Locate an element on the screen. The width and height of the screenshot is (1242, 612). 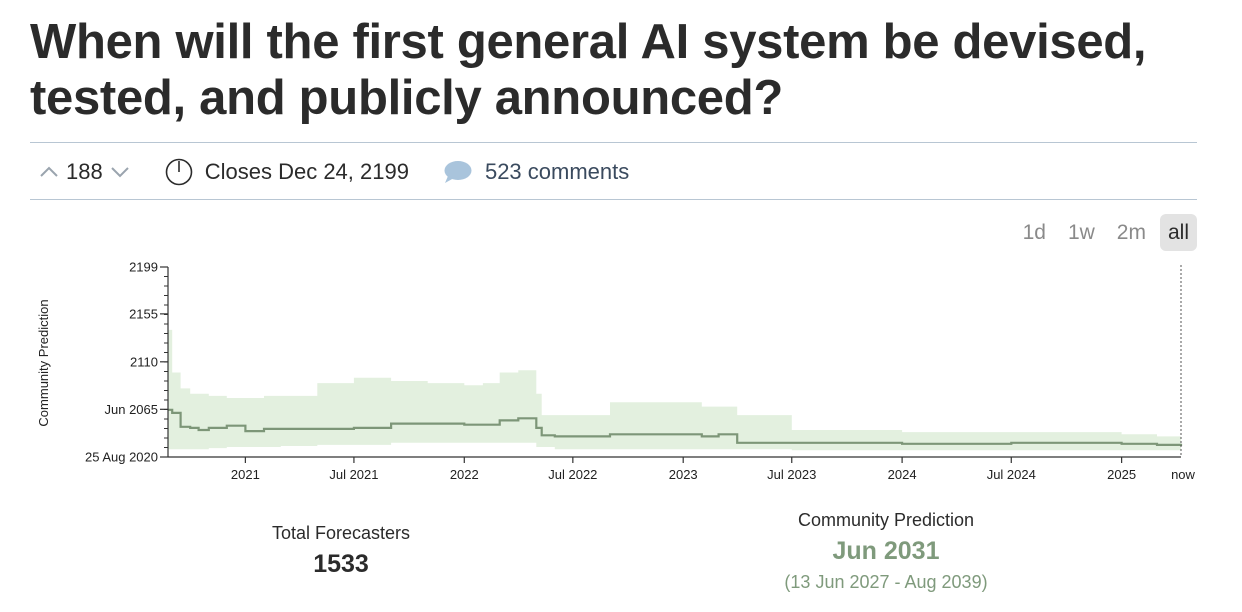
range-all-button: all is located at coordinates (1178, 232).